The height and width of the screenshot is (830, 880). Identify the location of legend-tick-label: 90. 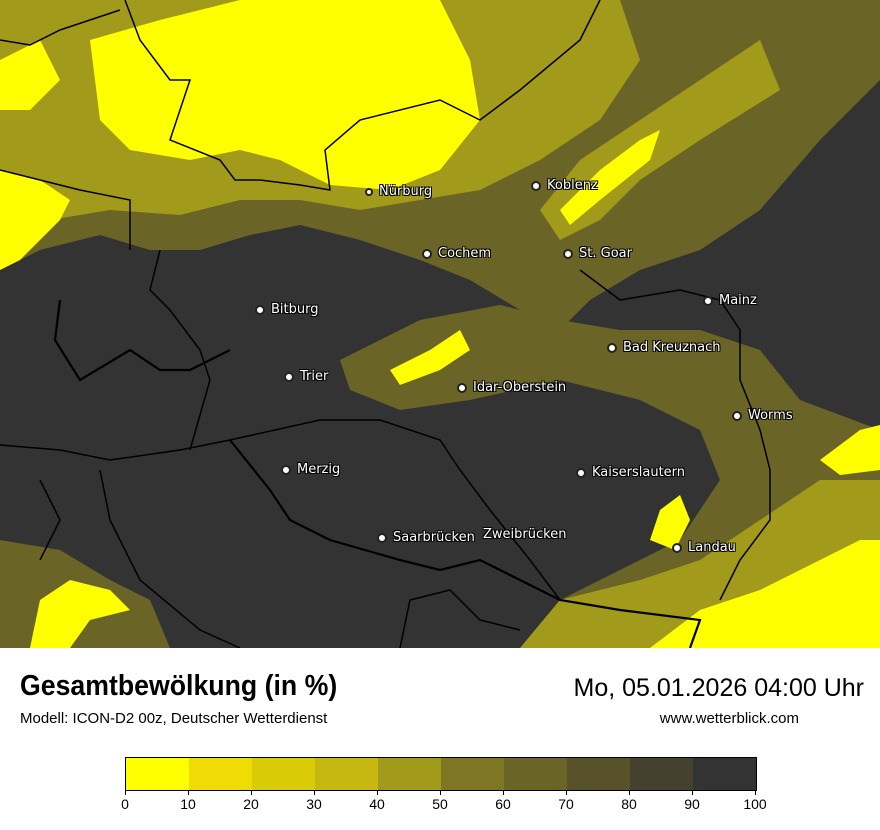
(692, 804).